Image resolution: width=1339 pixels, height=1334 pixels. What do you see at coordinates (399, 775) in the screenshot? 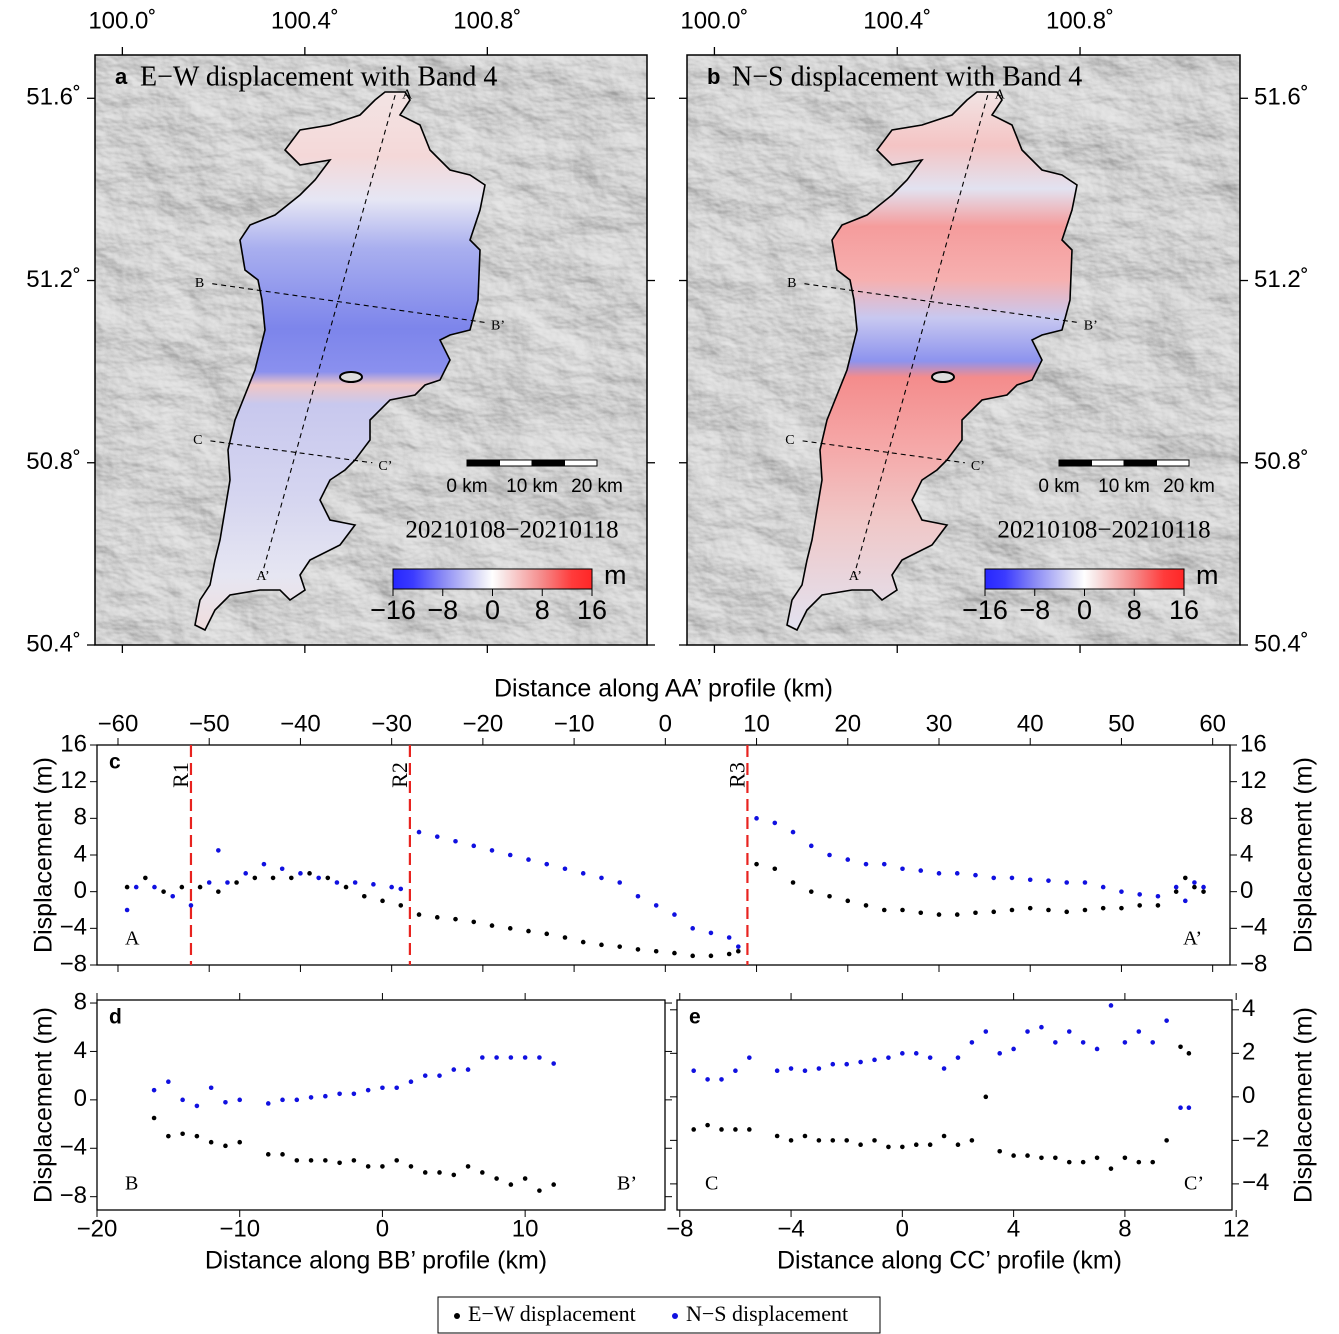
I see `rupture-label: R2` at bounding box center [399, 775].